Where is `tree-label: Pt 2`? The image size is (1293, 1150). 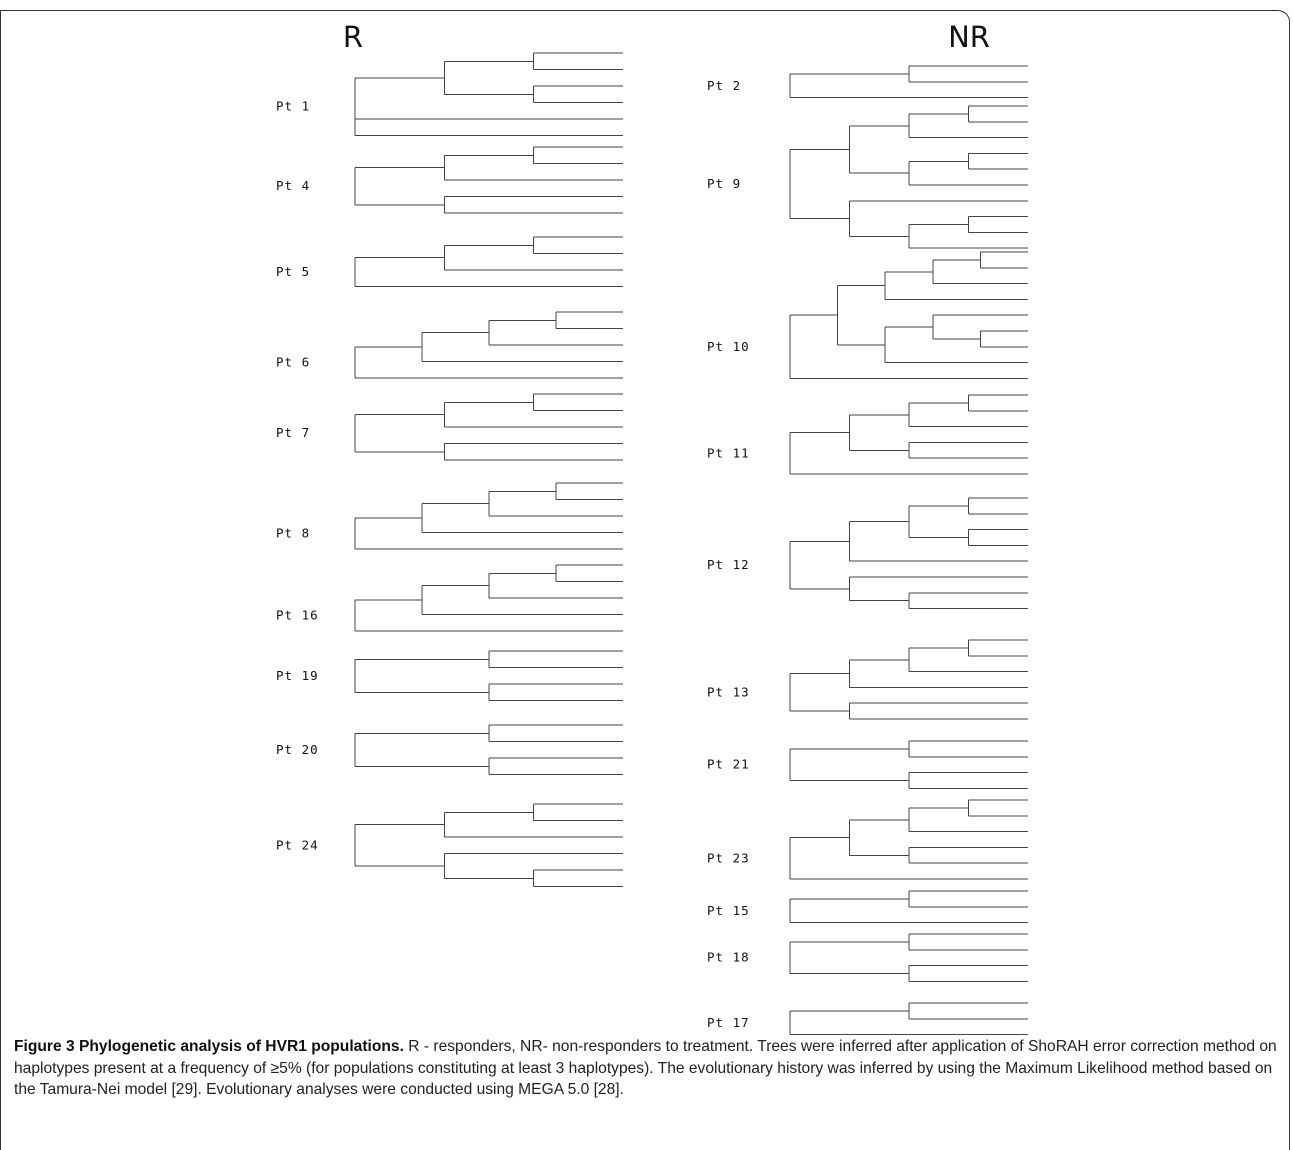 tree-label: Pt 2 is located at coordinates (724, 85).